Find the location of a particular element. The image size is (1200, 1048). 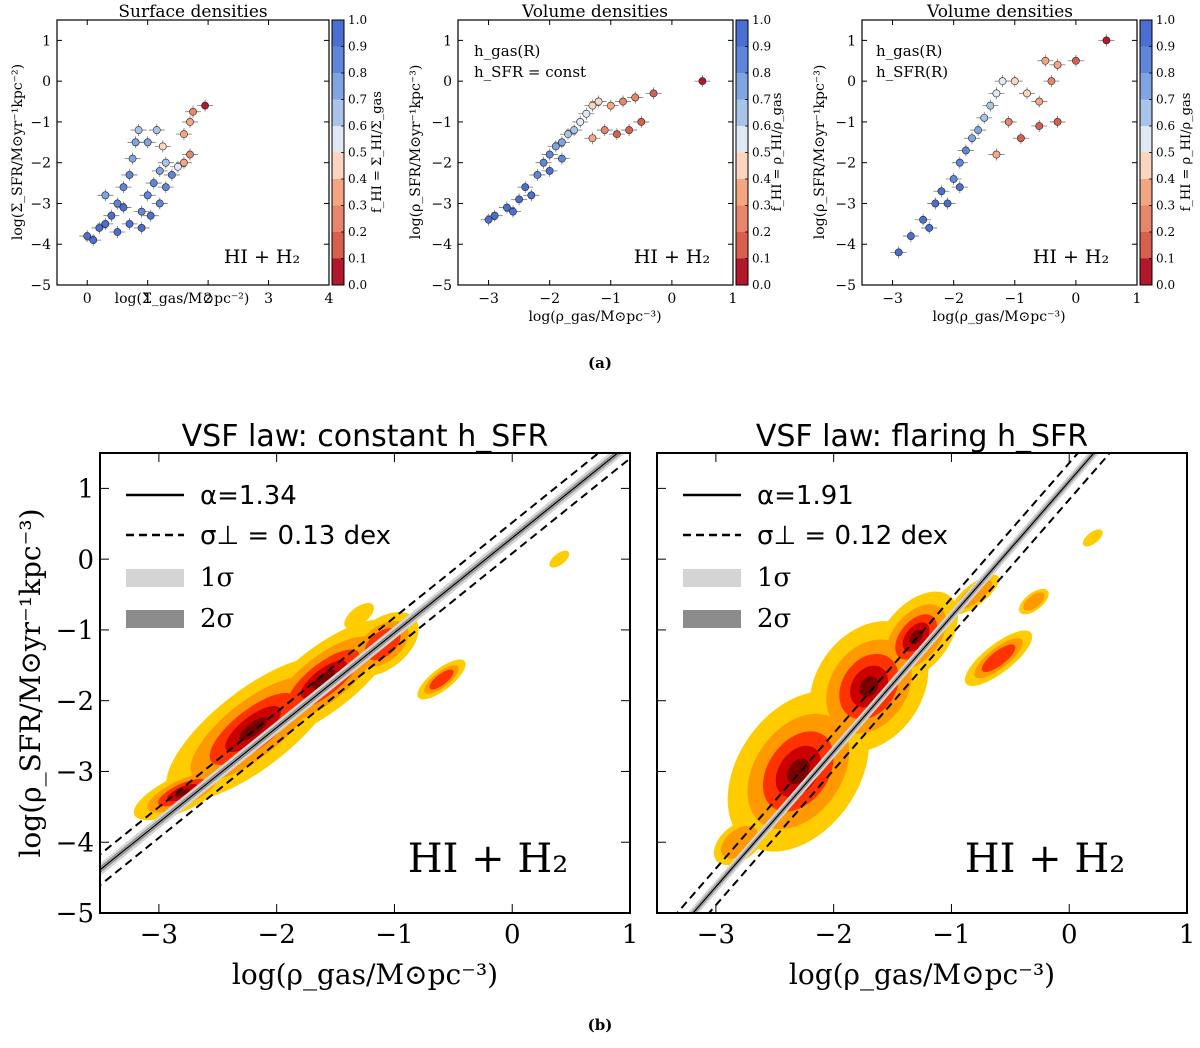

b1-legend-2sigma-swatch is located at coordinates (155, 619).